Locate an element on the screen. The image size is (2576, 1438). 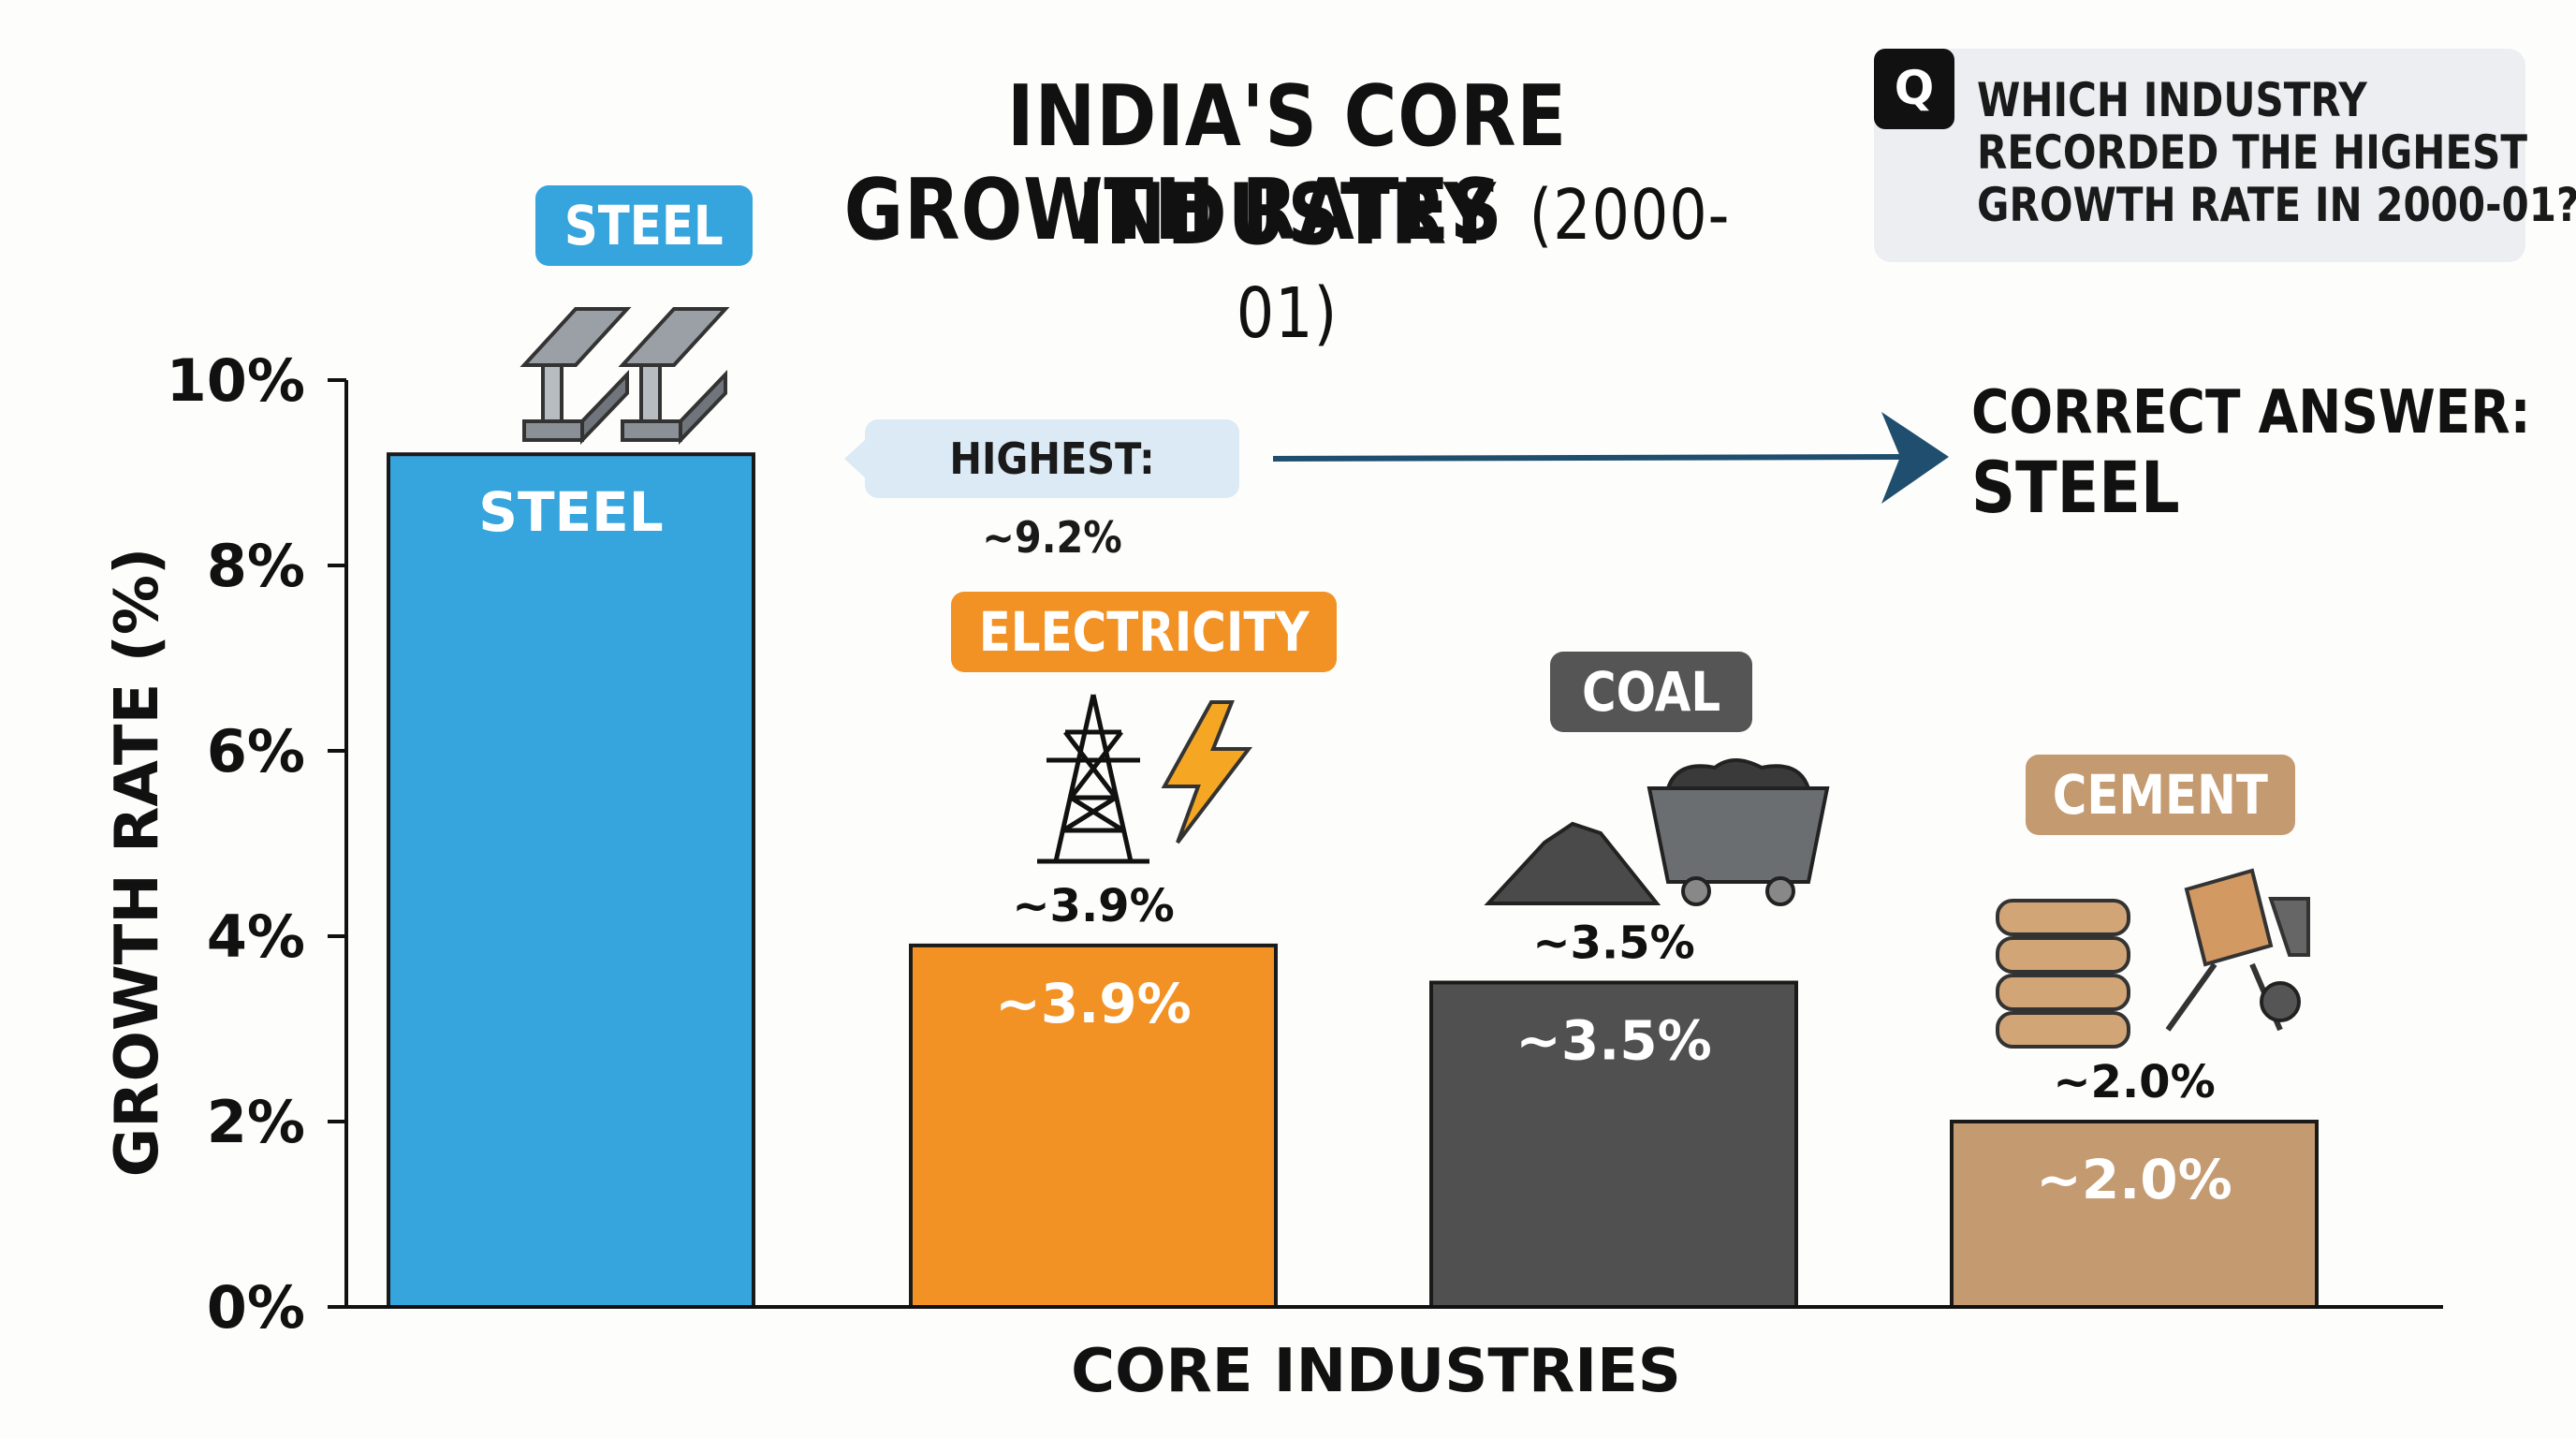
category-pill-label: ELECTRICITY is located at coordinates (1144, 632).